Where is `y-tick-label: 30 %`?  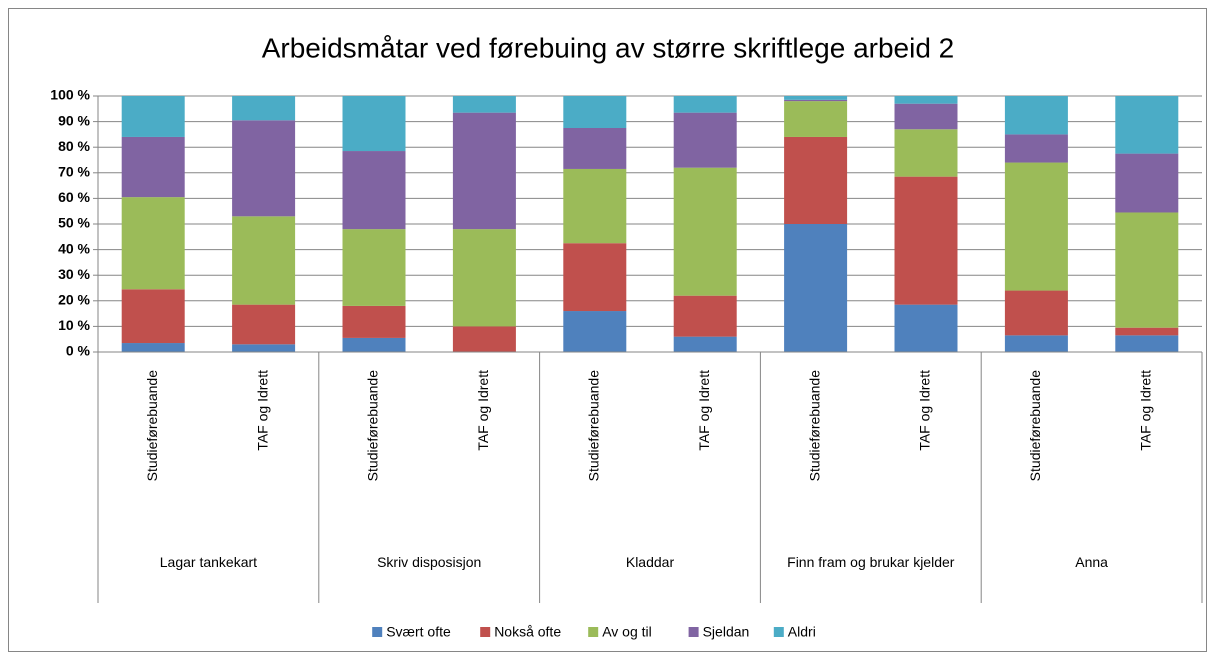 y-tick-label: 30 % is located at coordinates (74, 274).